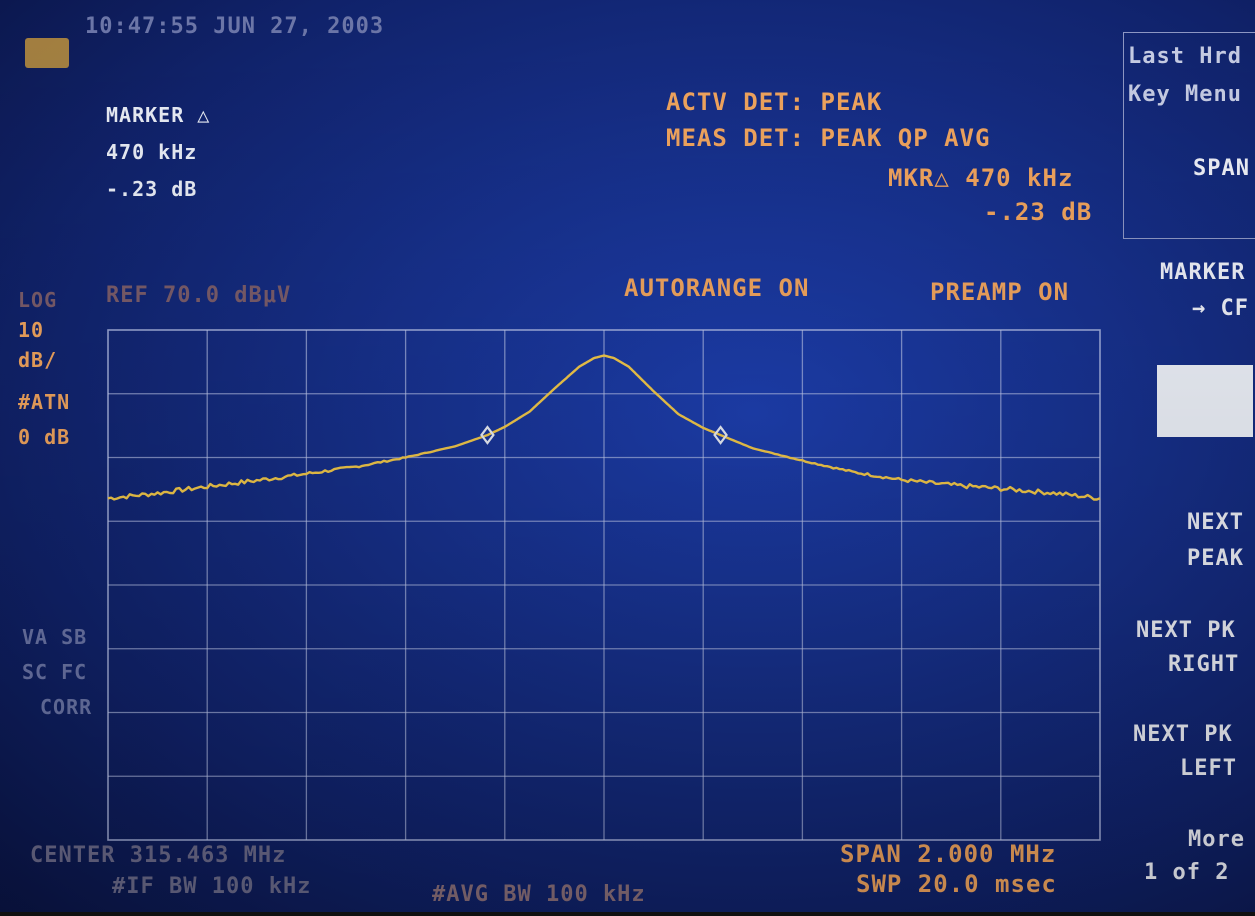 The width and height of the screenshot is (1255, 916). Describe the element at coordinates (212, 886) in the screenshot. I see `resolution-bandwidth: #IF BW 100 kHz` at that location.